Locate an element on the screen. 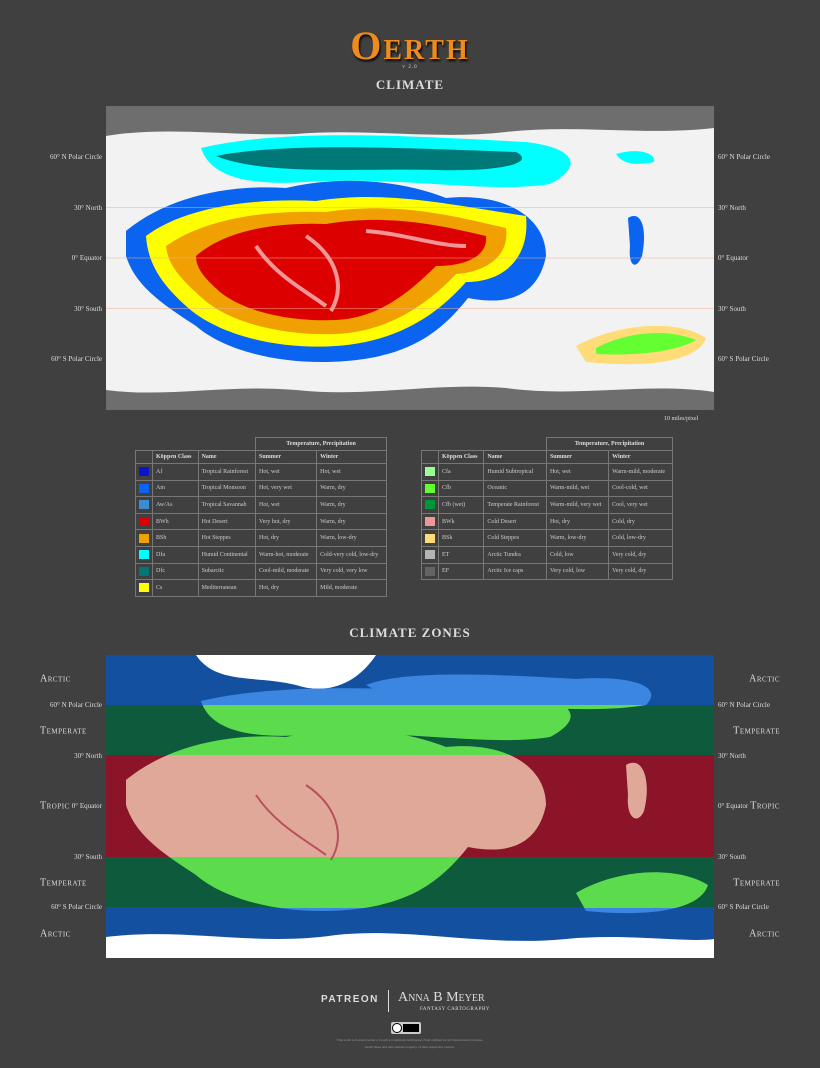 Image resolution: width=820 pixels, height=1068 pixels. legend-summer: Warm, low-dry is located at coordinates (577, 538).